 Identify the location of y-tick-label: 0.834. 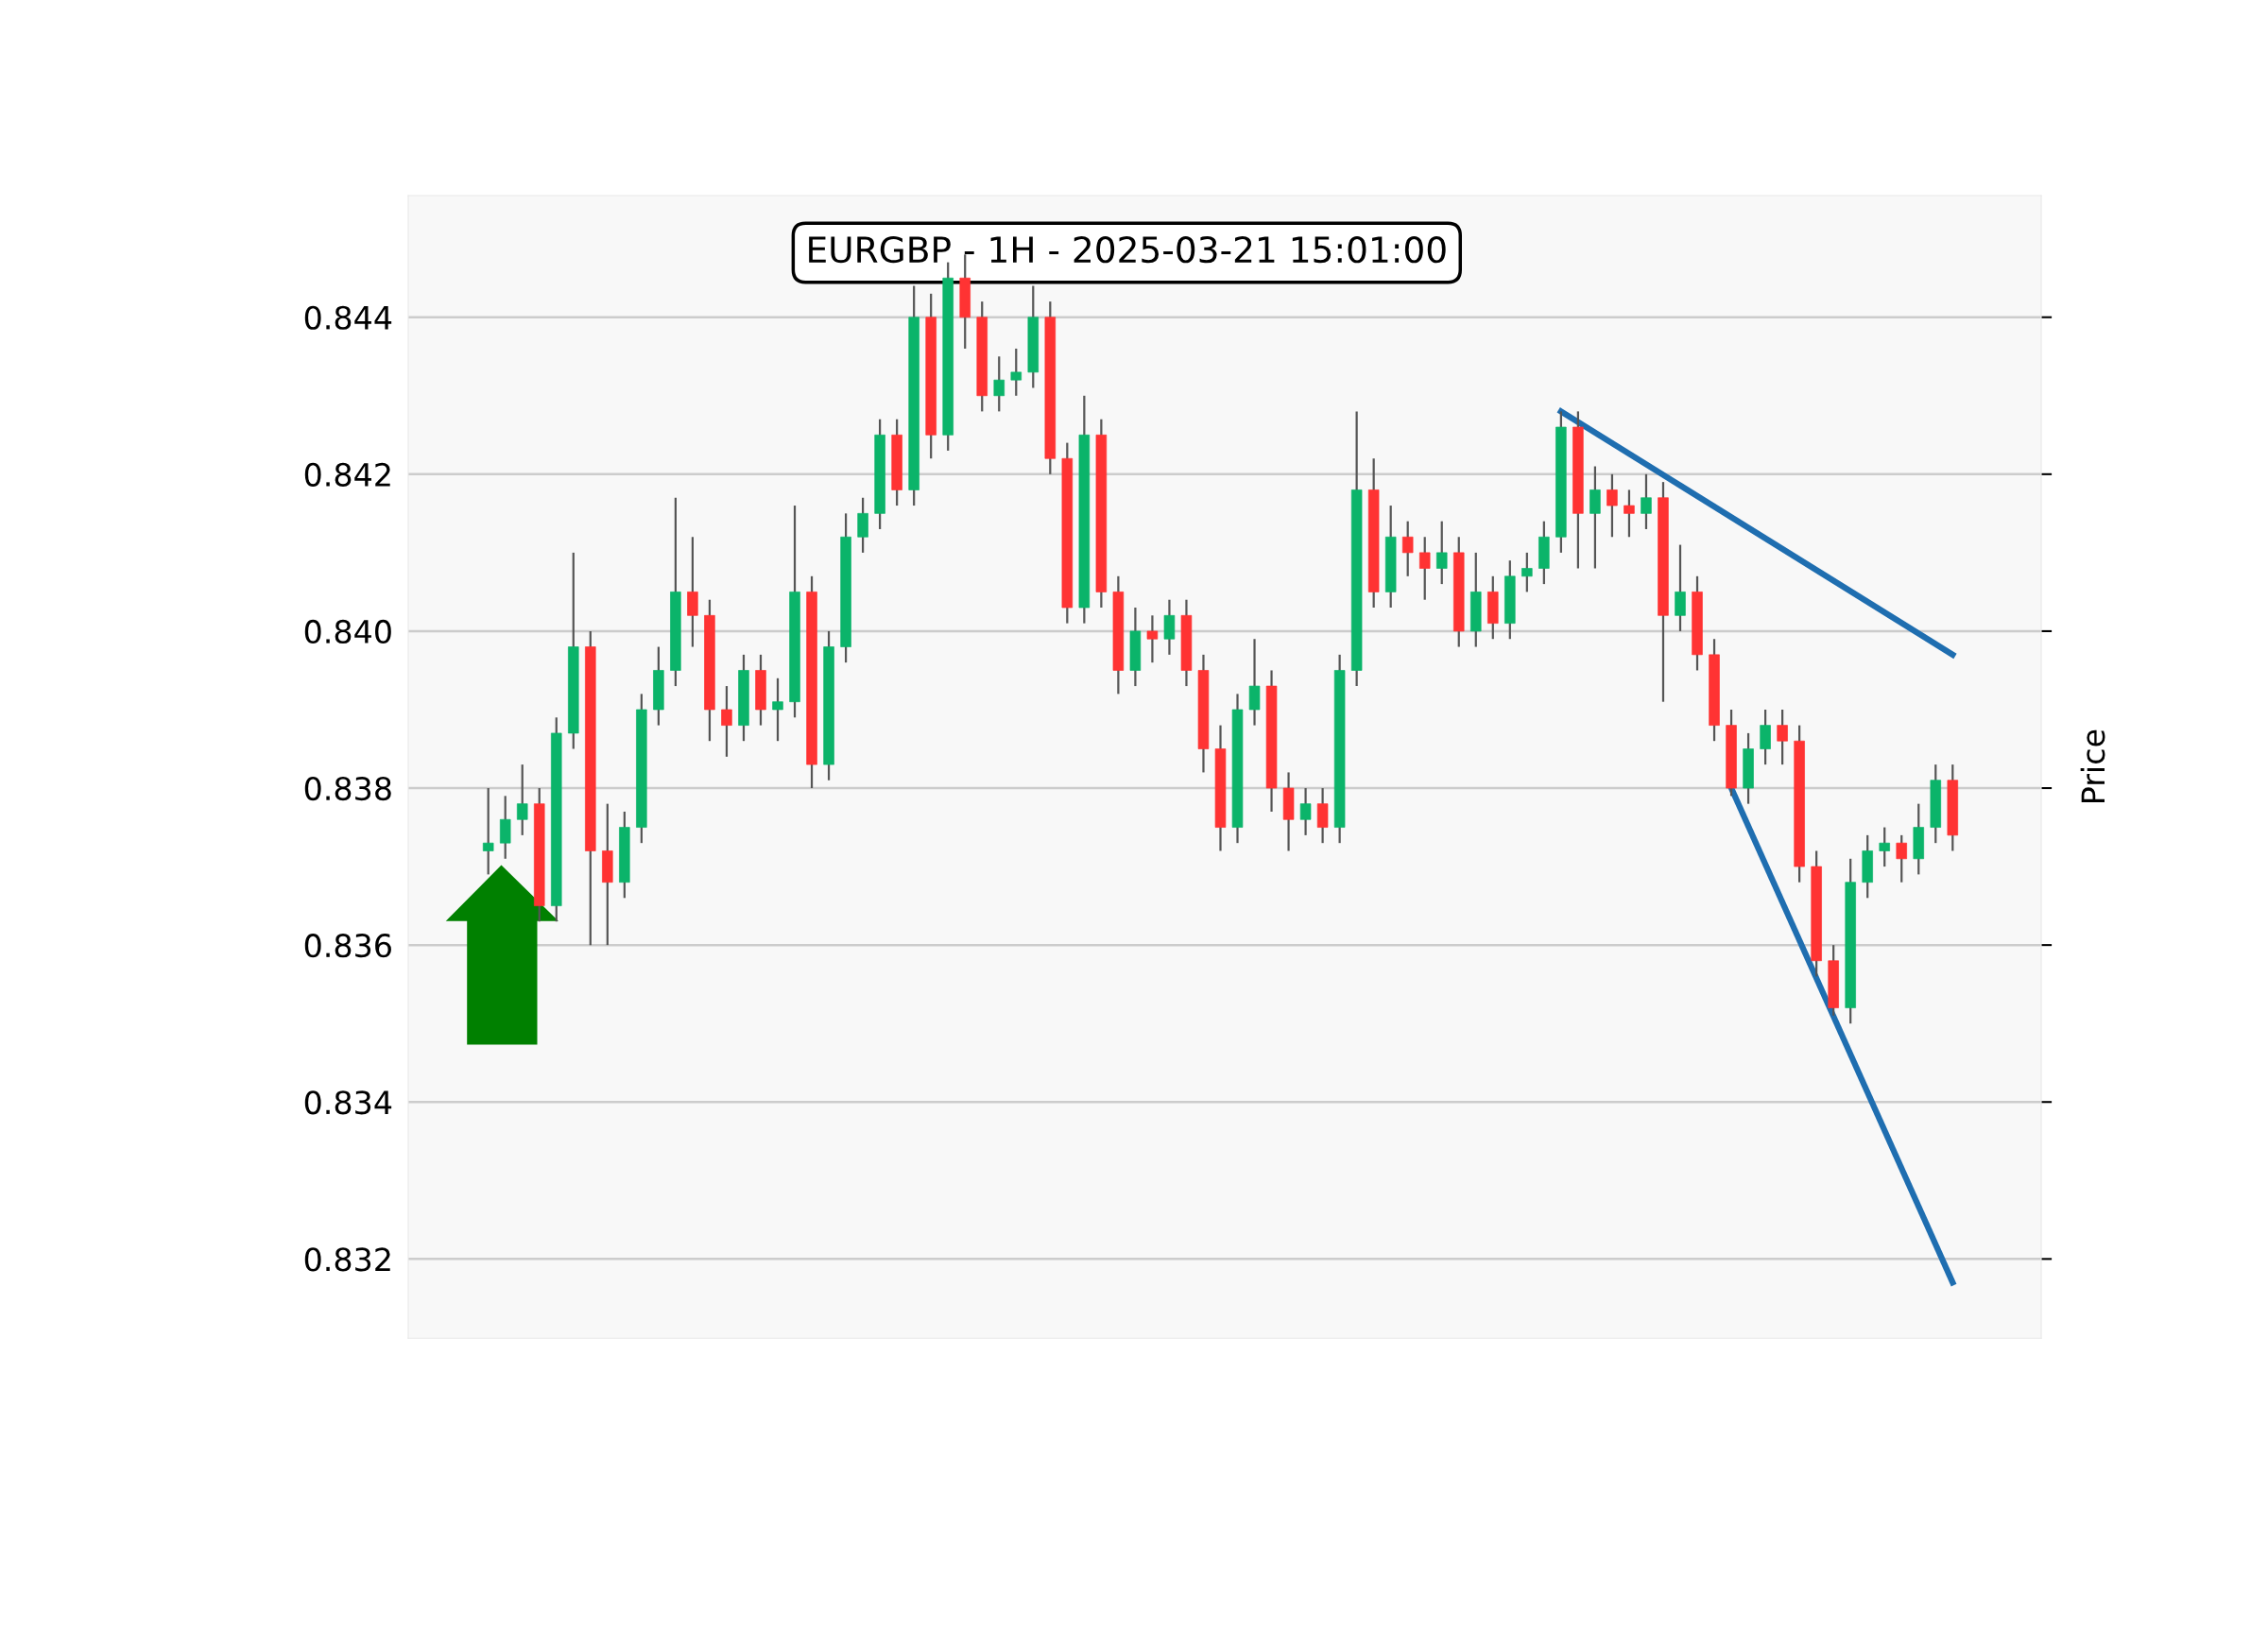
(348, 1103).